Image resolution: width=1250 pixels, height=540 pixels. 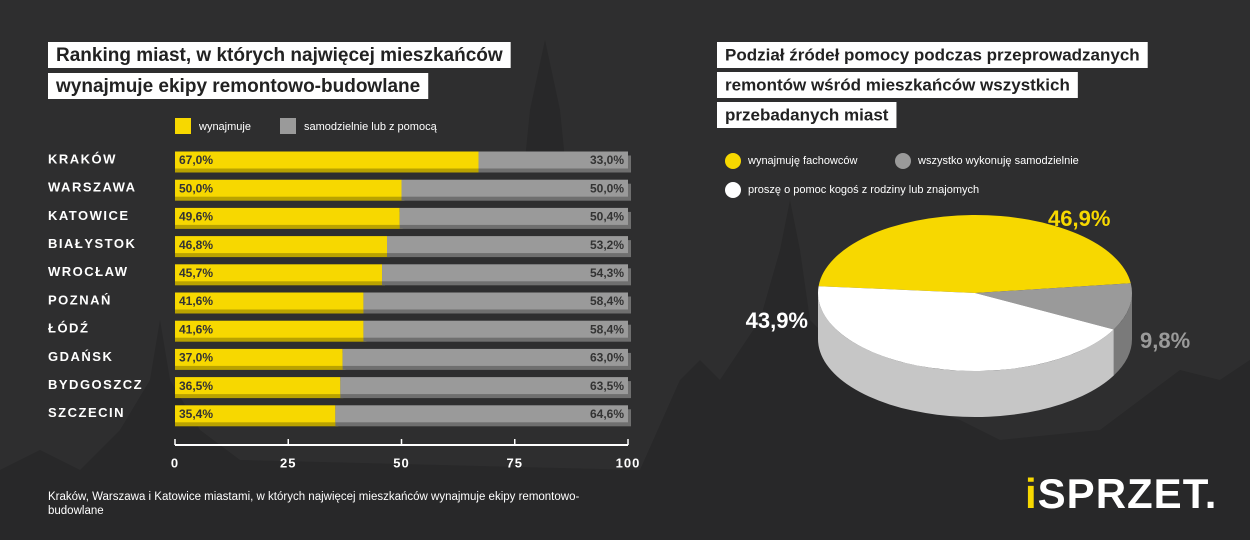 What do you see at coordinates (89, 215) in the screenshot?
I see `category-label: KATOWICE` at bounding box center [89, 215].